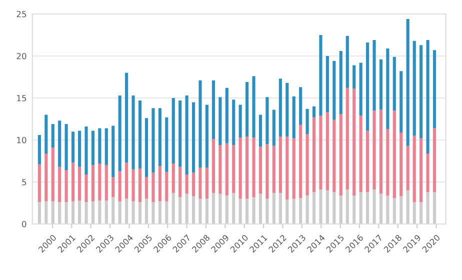  Describe the element at coordinates (24, 224) in the screenshot. I see `y-tick-label: 0` at that location.